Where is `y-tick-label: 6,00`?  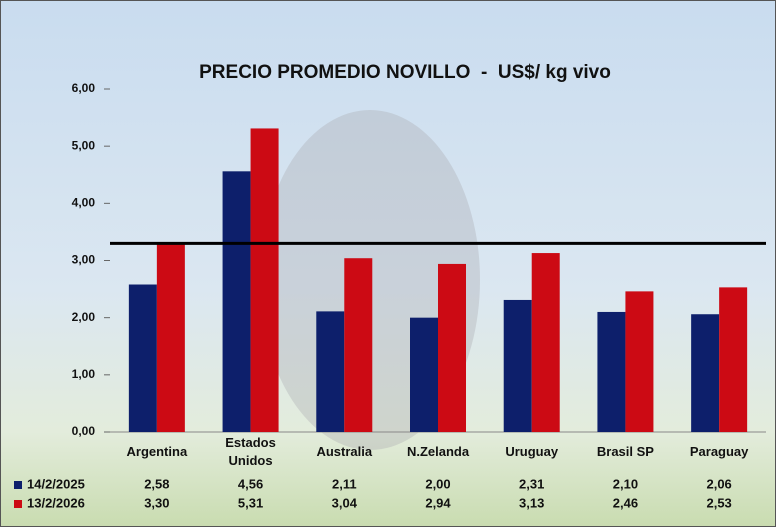
y-tick-label: 6,00 is located at coordinates (84, 88).